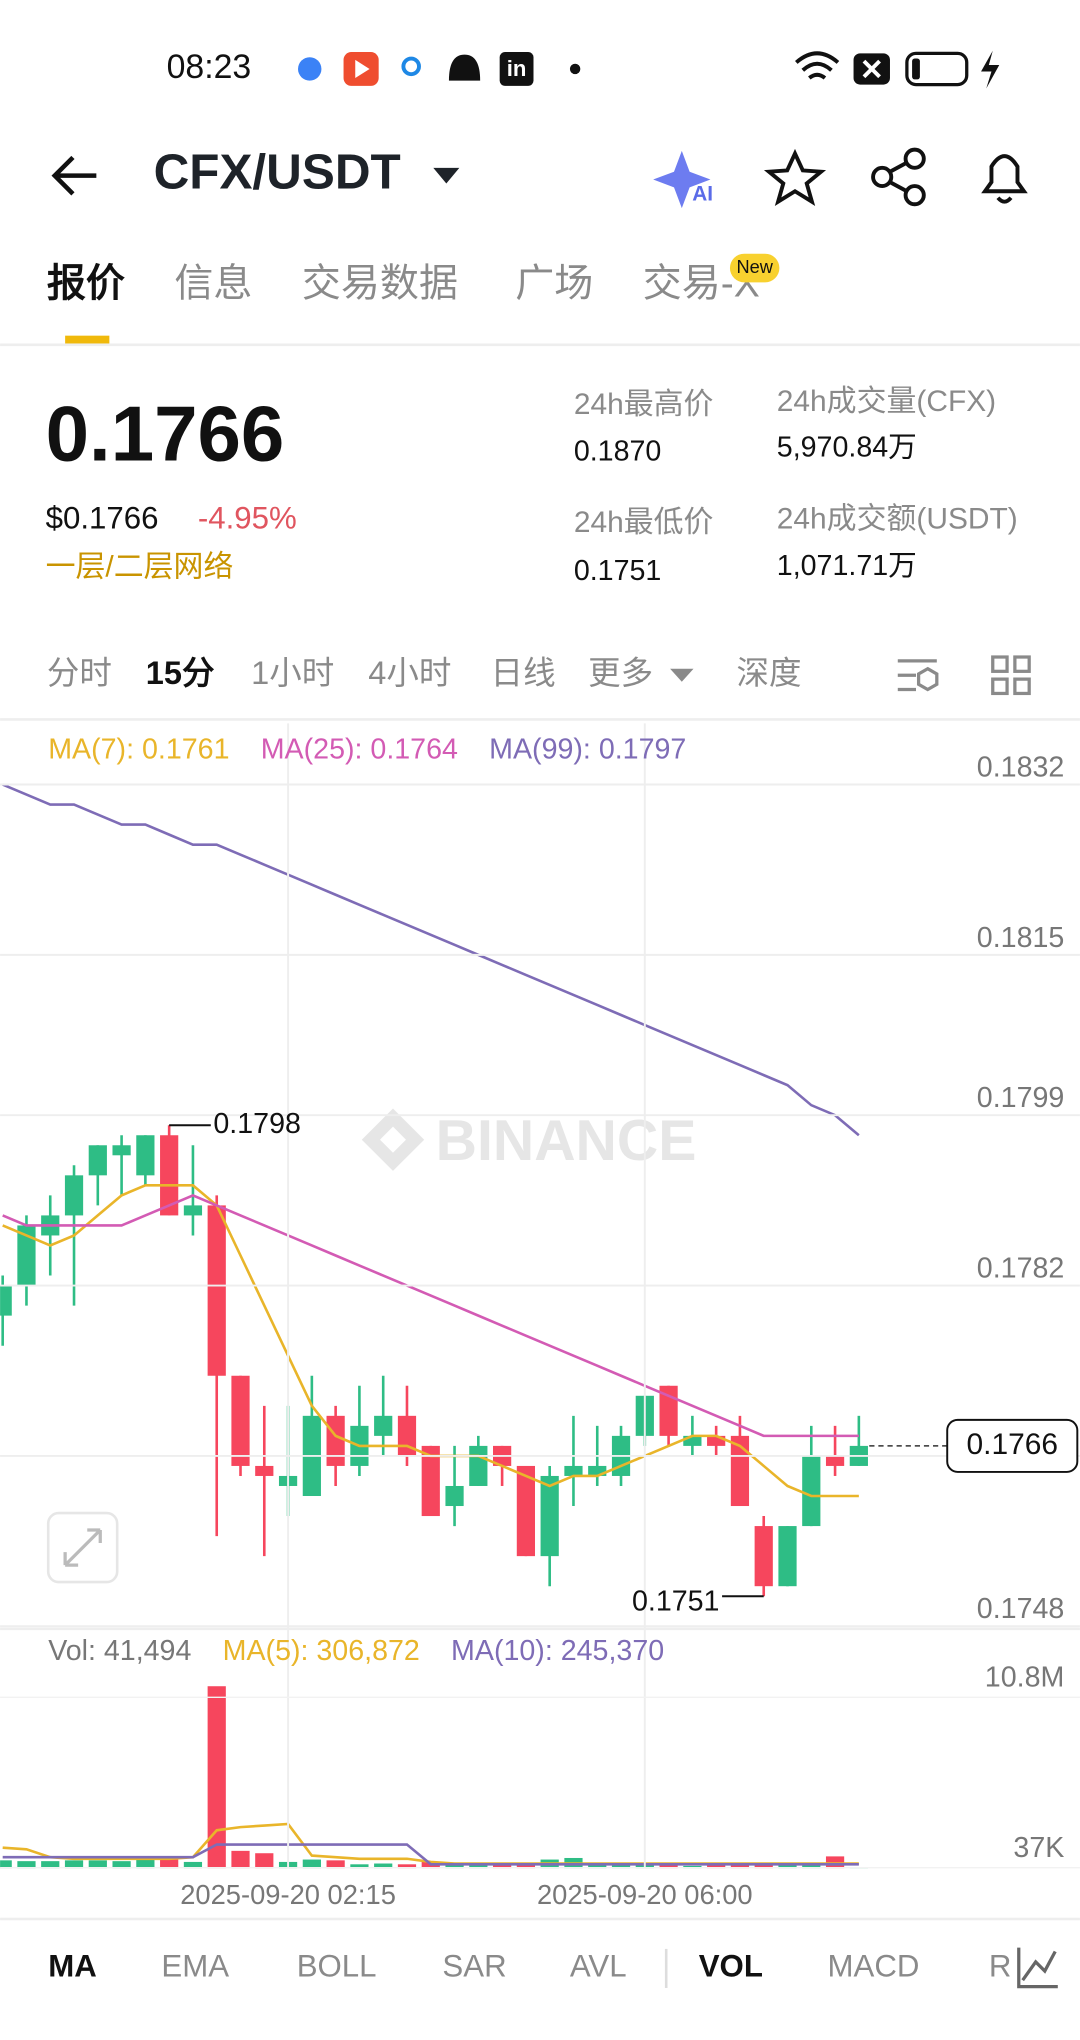 Image resolution: width=1080 pixels, height=2040 pixels. Describe the element at coordinates (566, 1141) in the screenshot. I see `watermark: BINANCE` at that location.